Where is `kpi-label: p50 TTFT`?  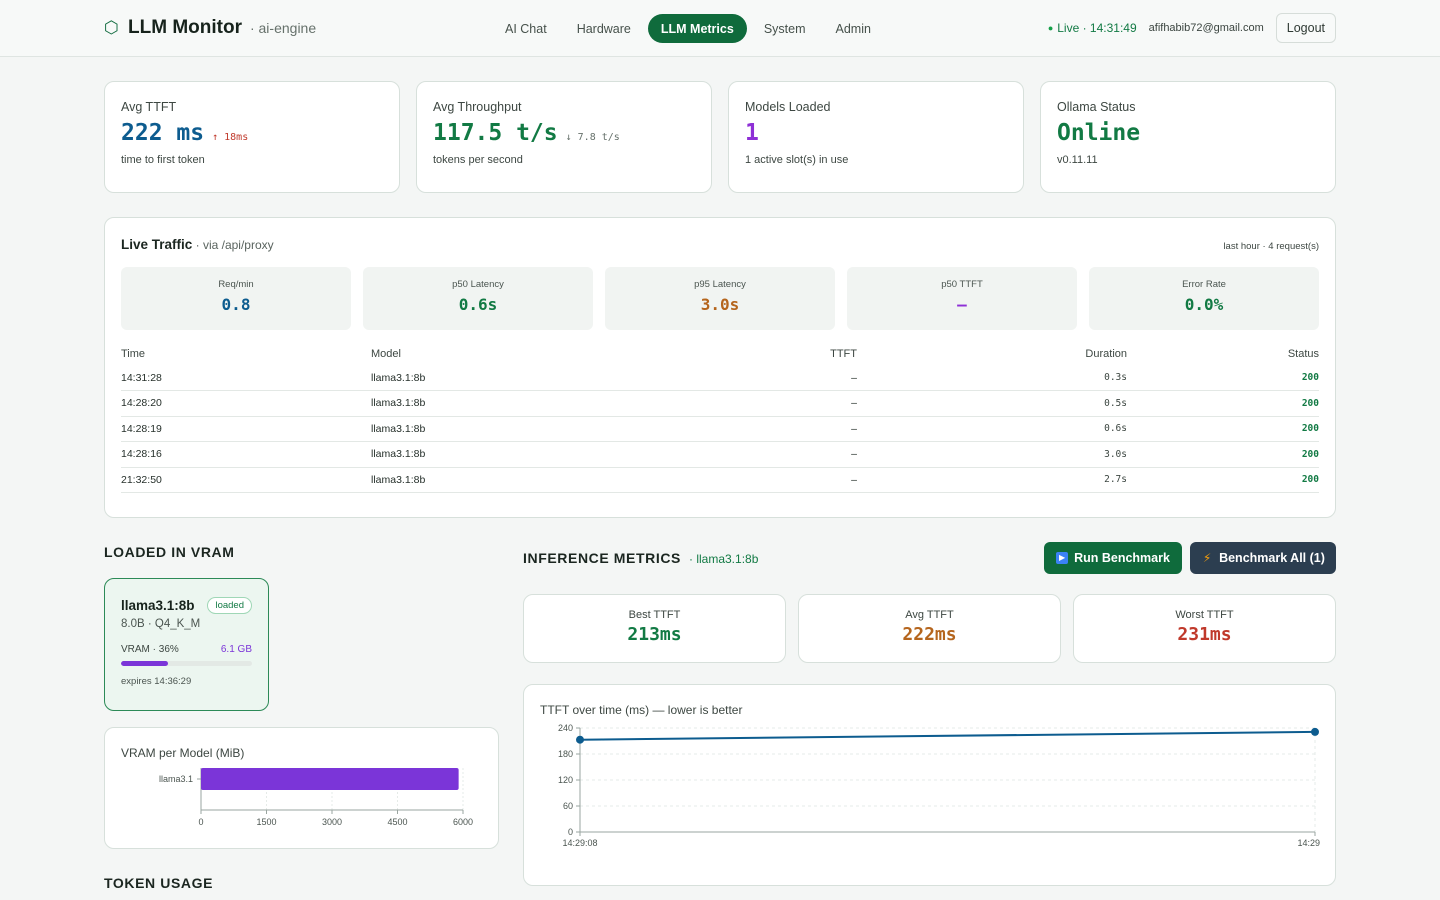 kpi-label: p50 TTFT is located at coordinates (962, 284).